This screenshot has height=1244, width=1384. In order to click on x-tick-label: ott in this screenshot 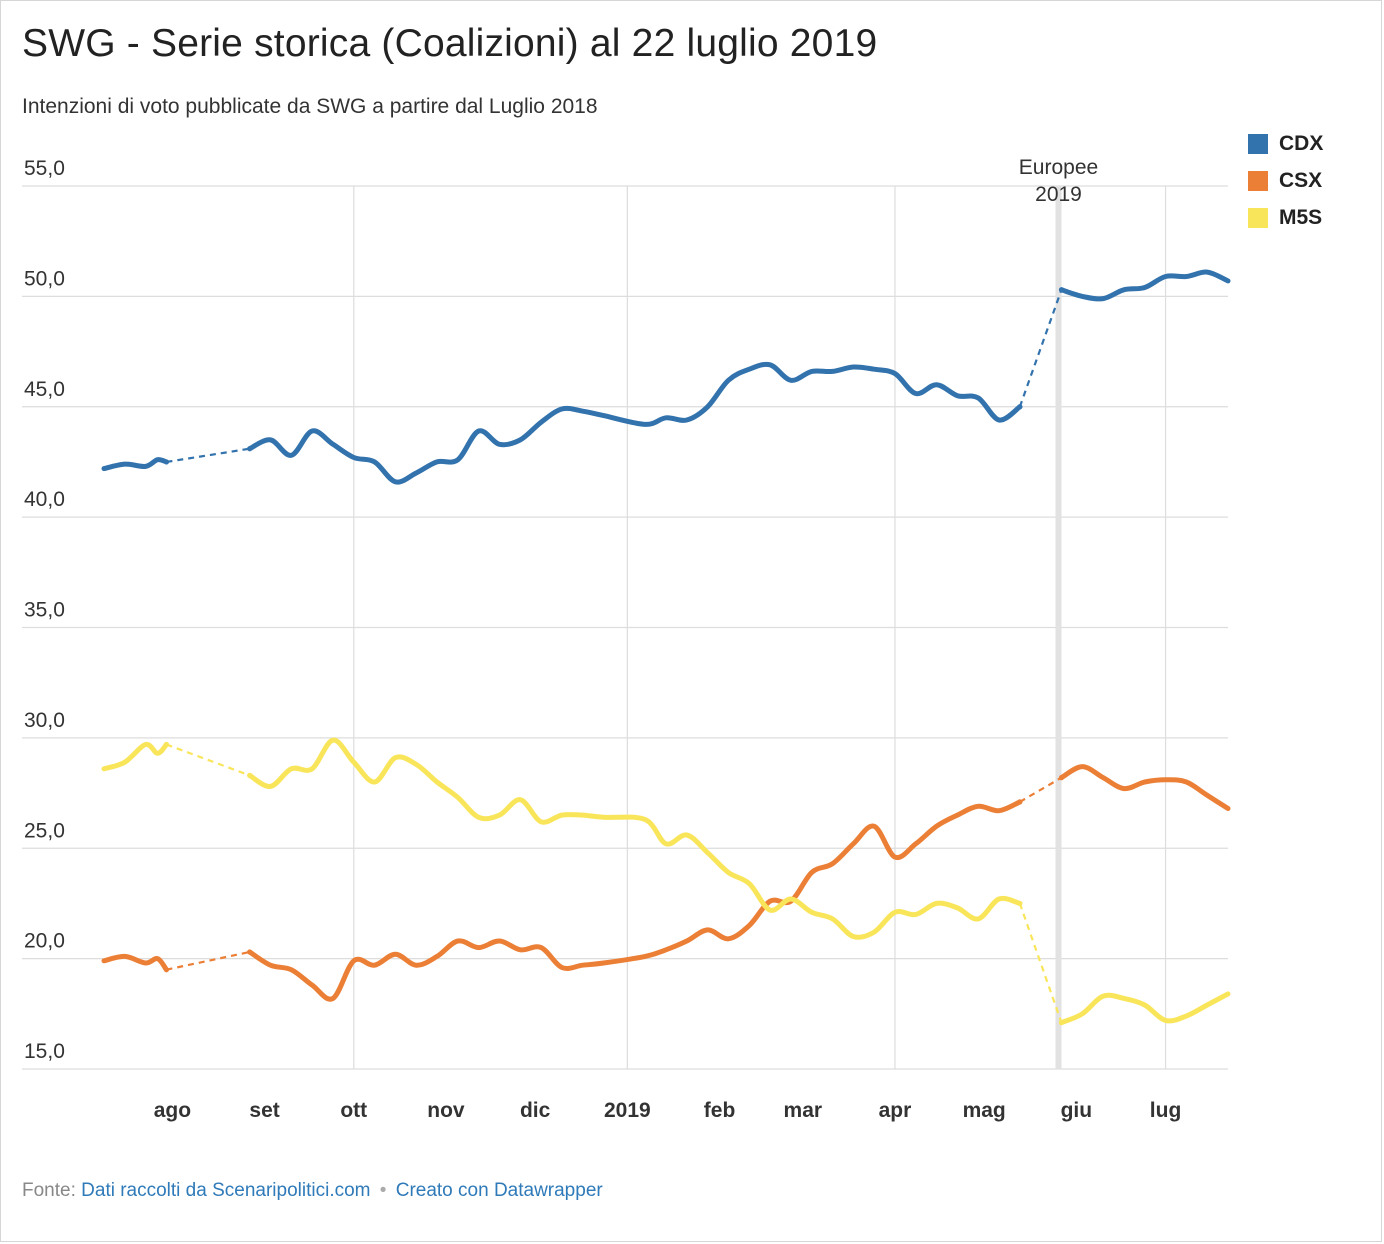, I will do `click(353, 1110)`.